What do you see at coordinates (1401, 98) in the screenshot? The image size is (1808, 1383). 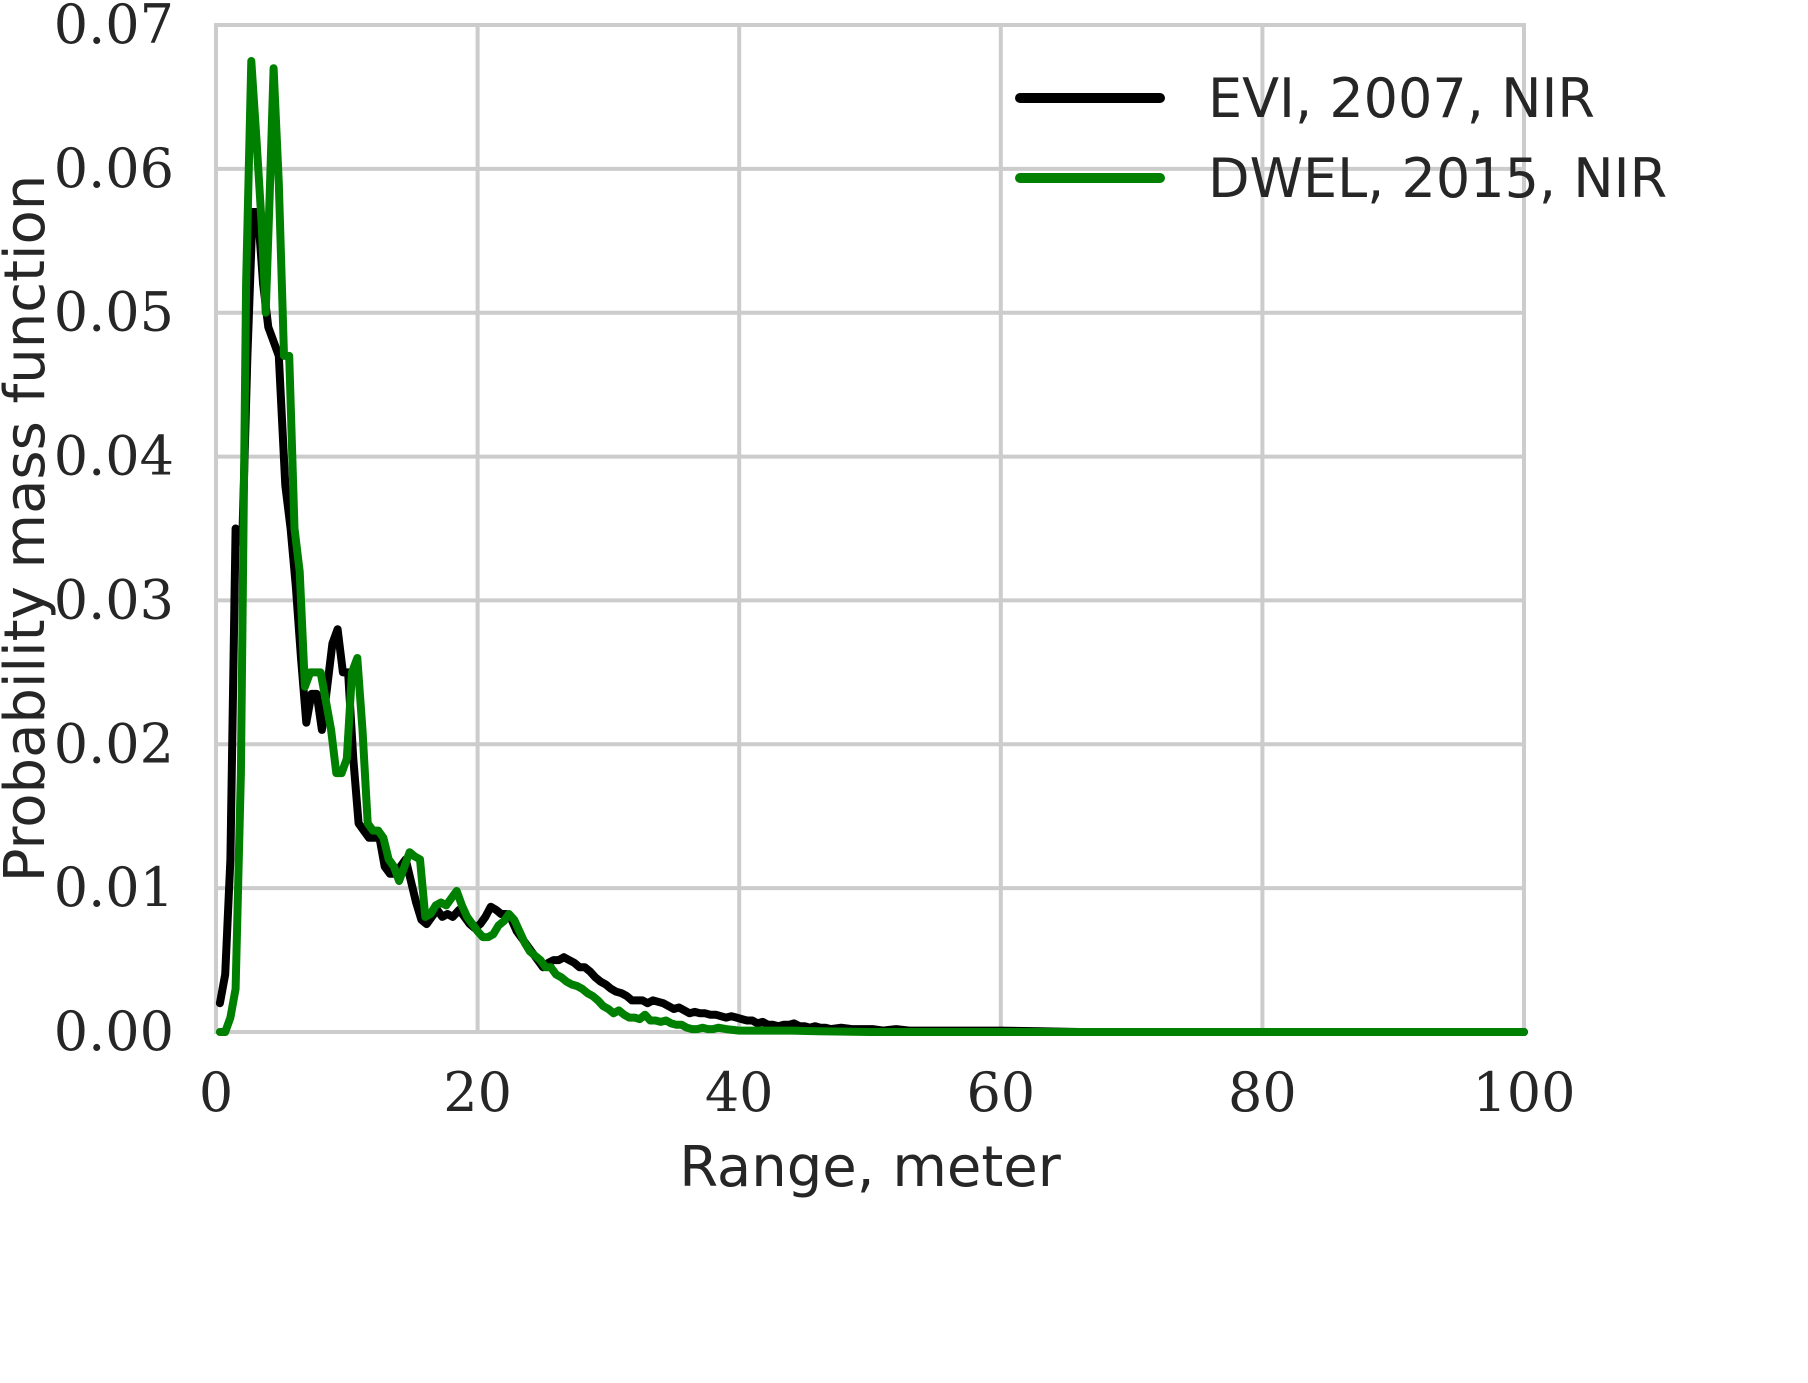 I see `legend-label-1: EVI, 2007, NIR` at bounding box center [1401, 98].